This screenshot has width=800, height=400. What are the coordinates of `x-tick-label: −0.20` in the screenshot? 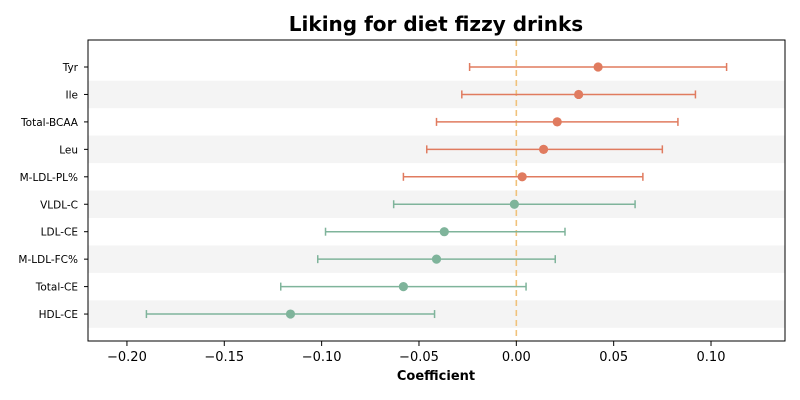 It's located at (127, 357).